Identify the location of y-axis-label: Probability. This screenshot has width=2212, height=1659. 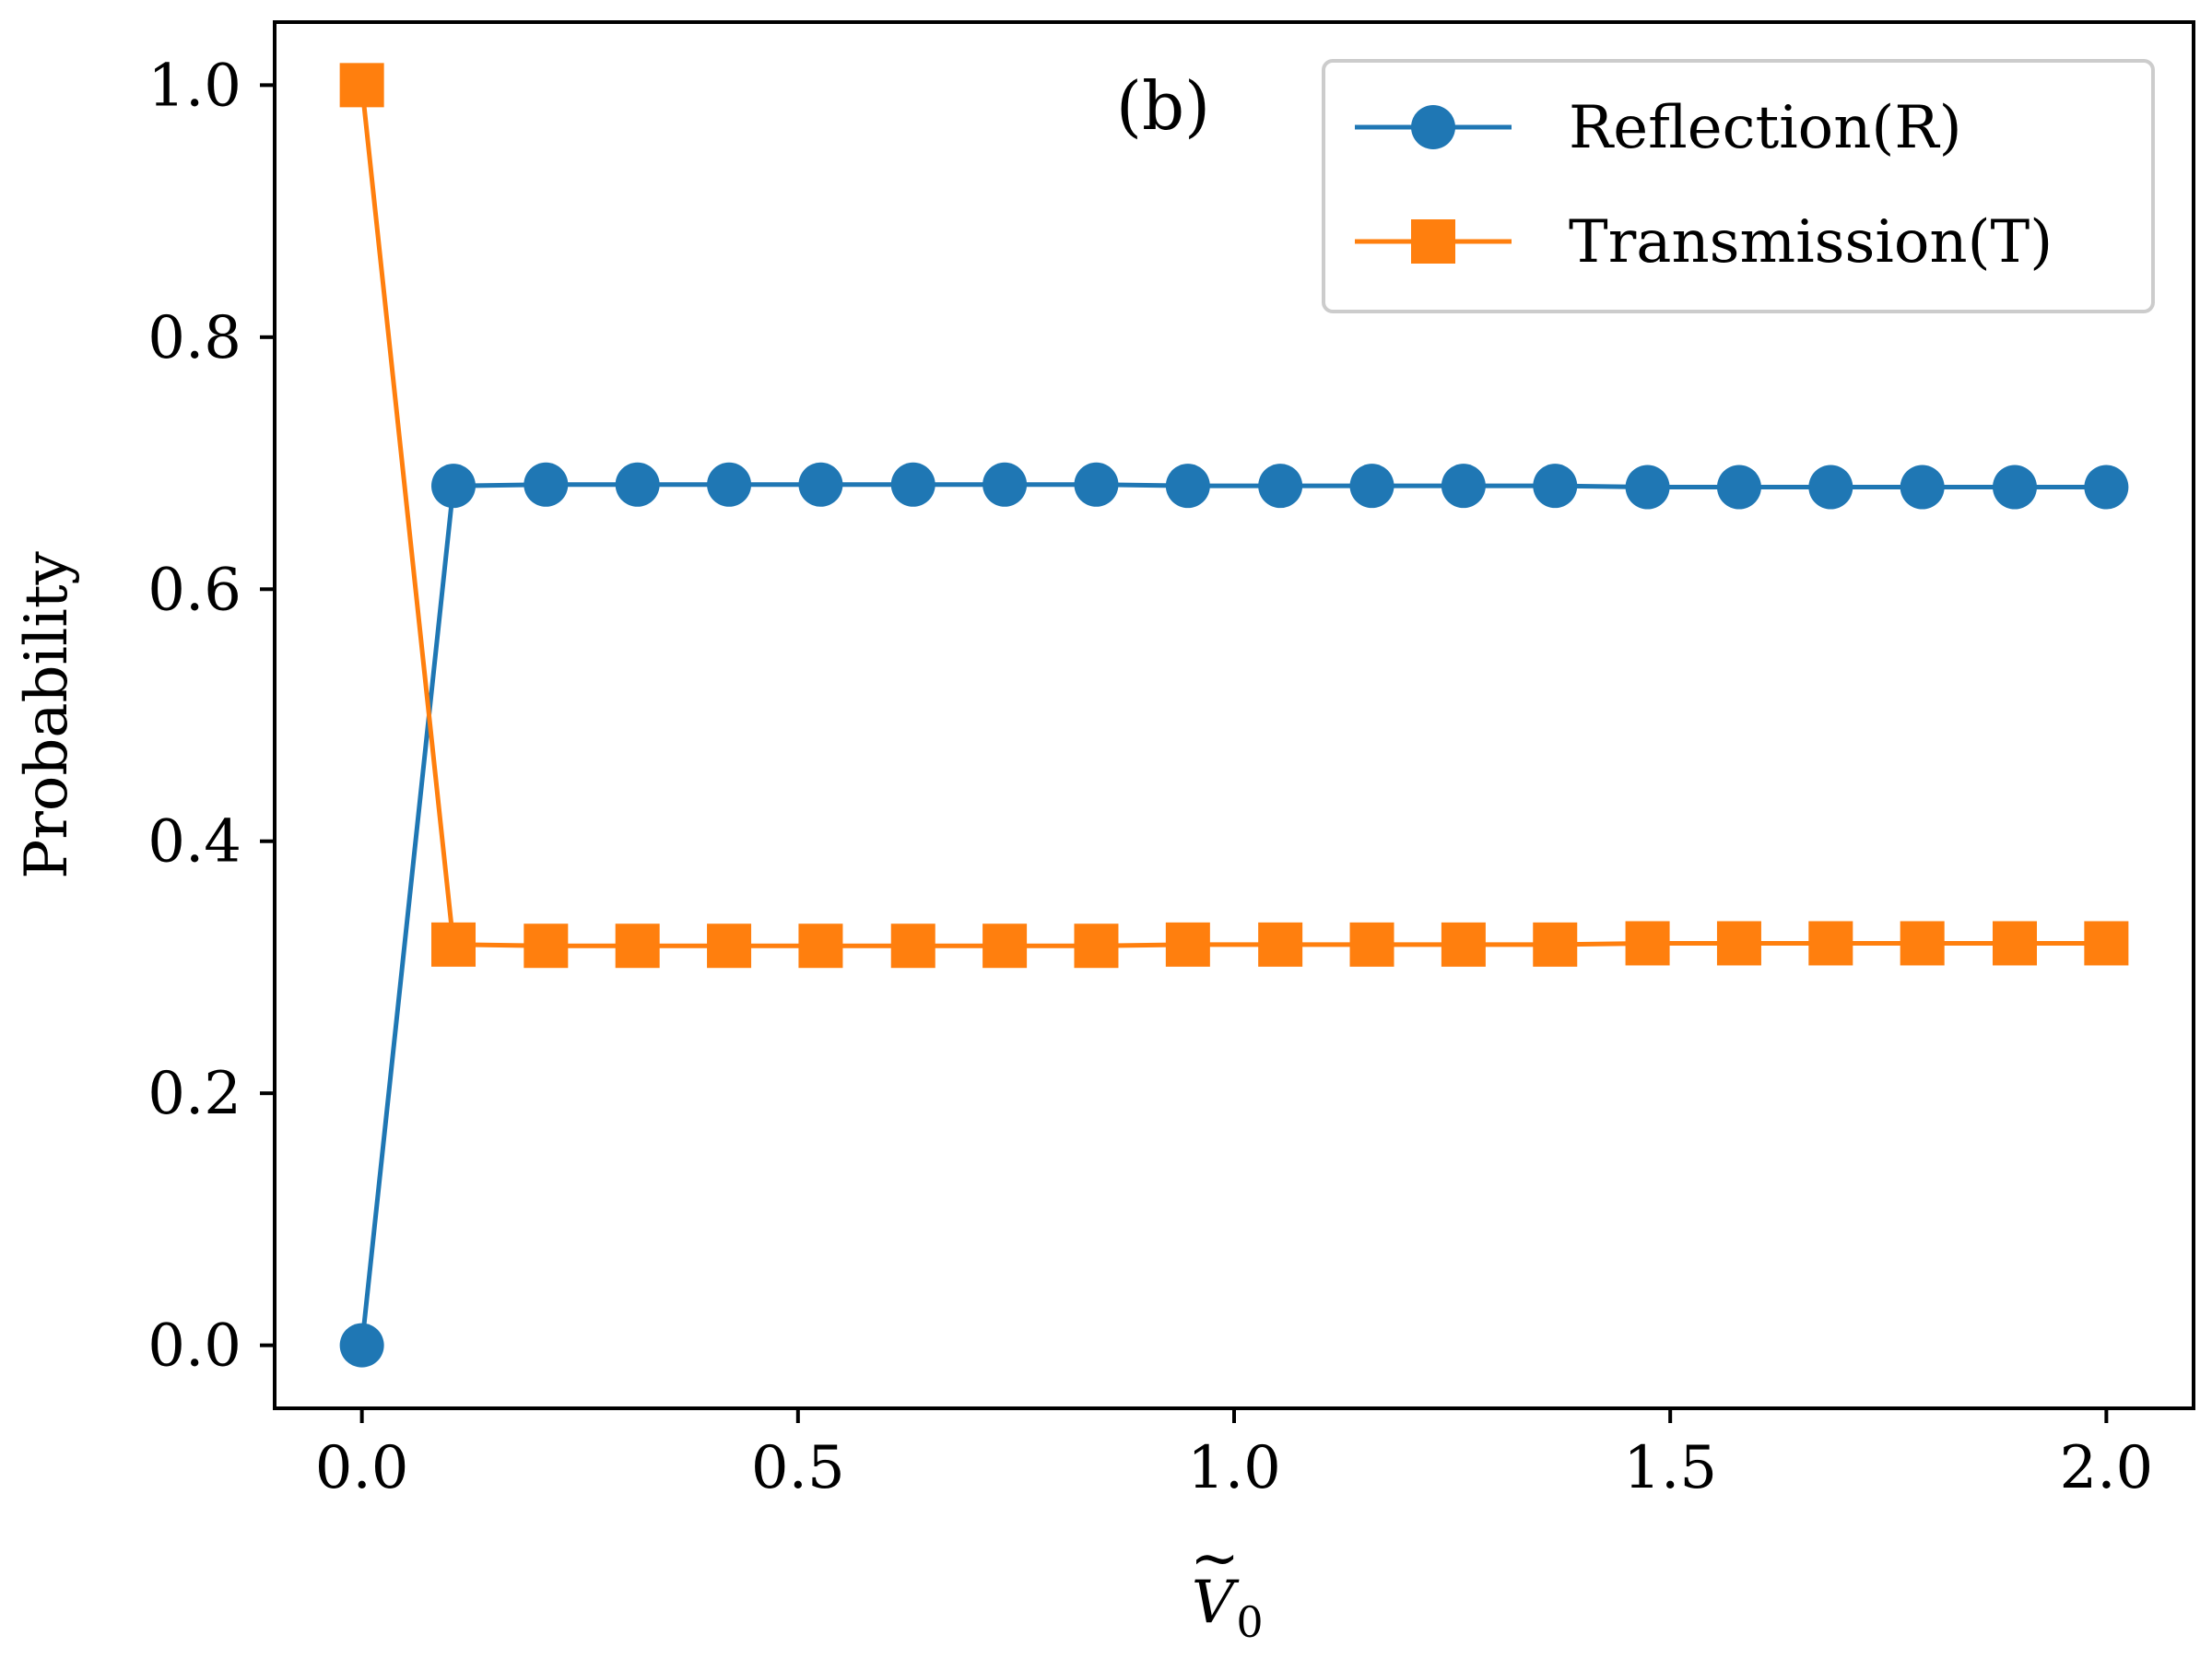
(47, 715).